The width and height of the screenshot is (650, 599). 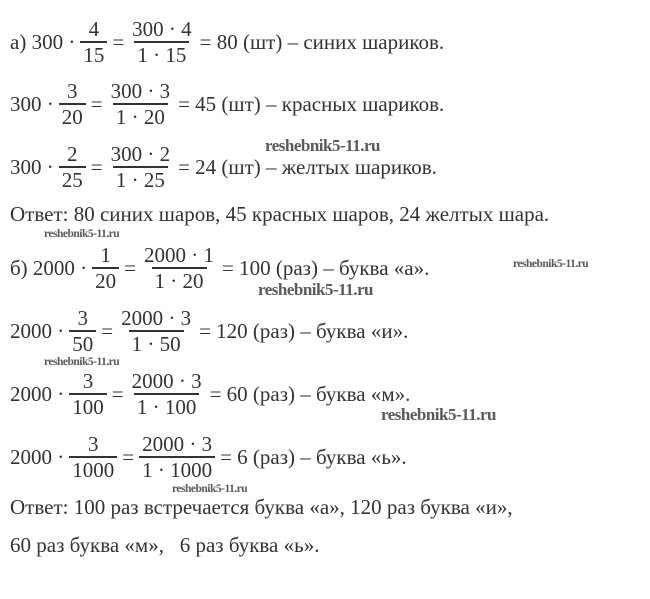 I want to click on denominator: 1 · 15, so click(x=162, y=54).